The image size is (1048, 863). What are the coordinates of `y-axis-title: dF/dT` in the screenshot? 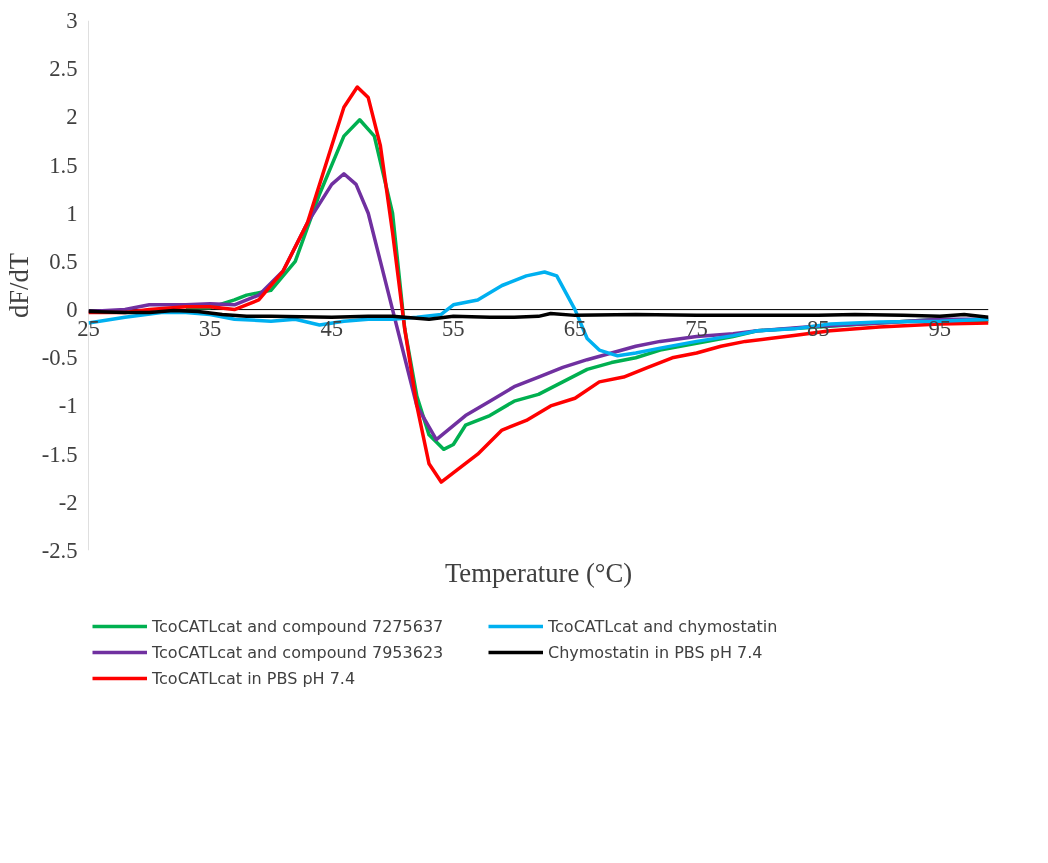 It's located at (18, 285).